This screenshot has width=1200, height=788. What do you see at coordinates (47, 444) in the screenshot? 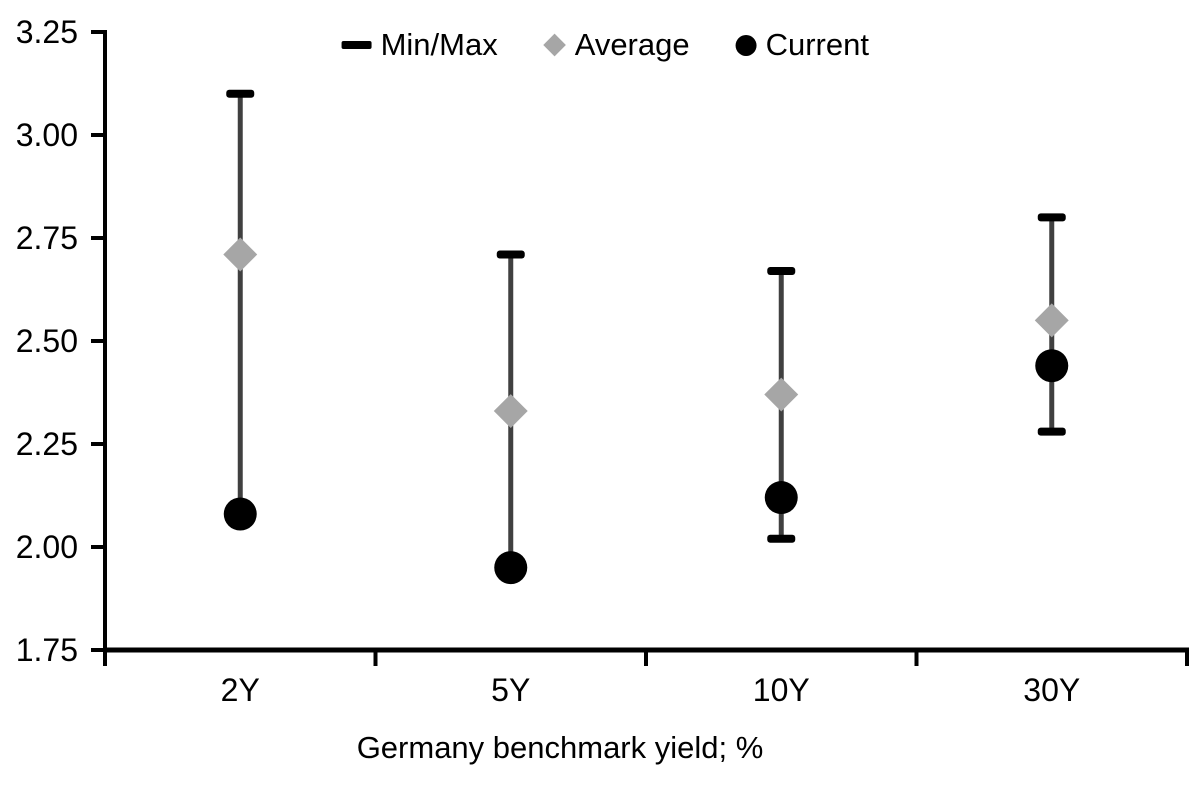
I see `y-tick-label: 2.25` at bounding box center [47, 444].